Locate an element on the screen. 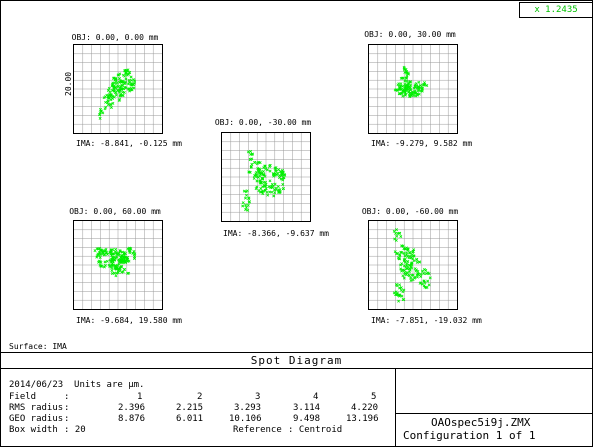 The height and width of the screenshot is (447, 593). plot-1-obj-label: OBJ: 0.00, 0.00 mm is located at coordinates (115, 37).